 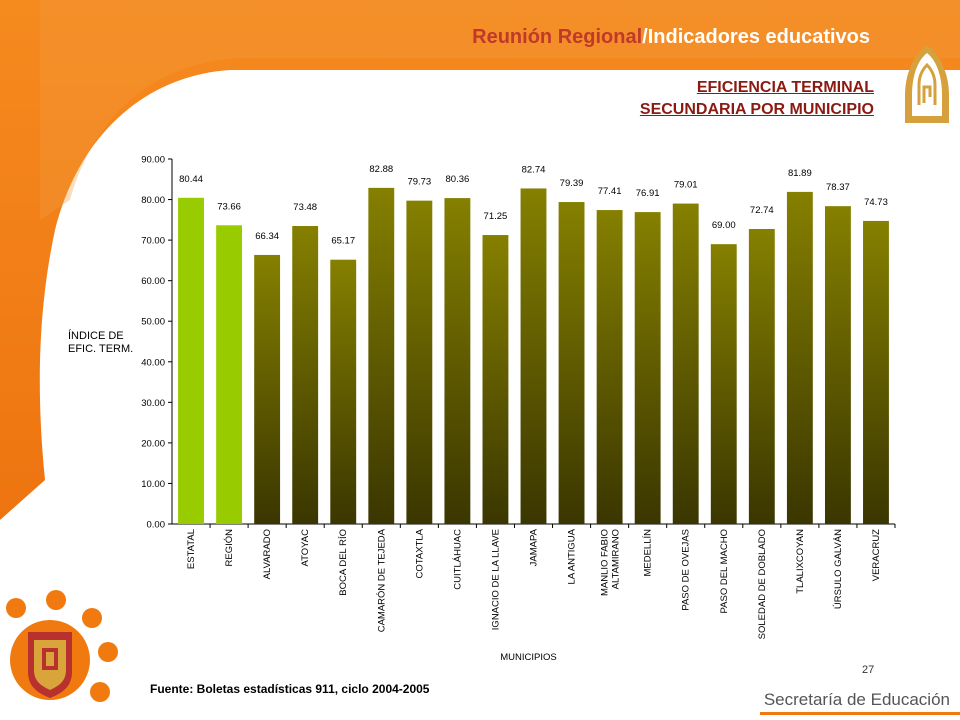 I want to click on x-tick-label: BOCA DEL RÍO, so click(x=343, y=562).